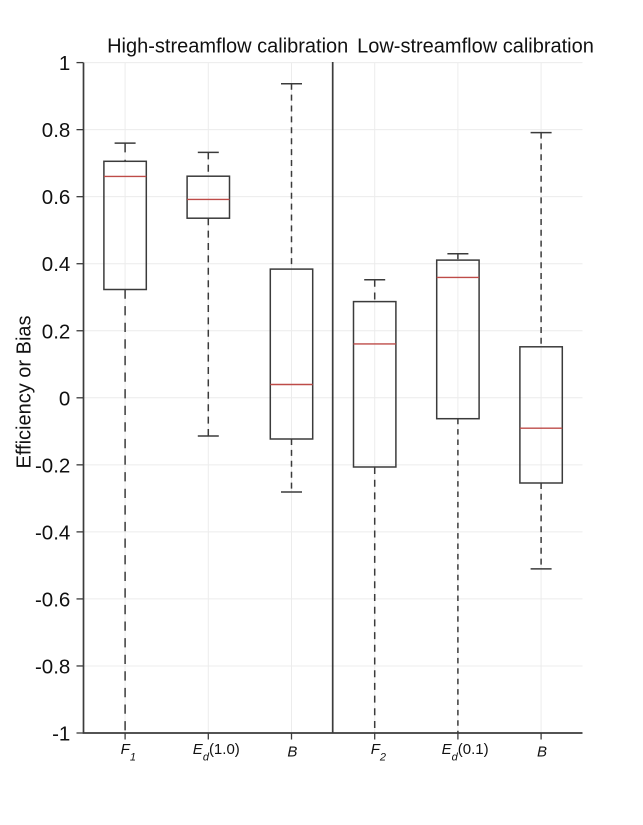 The height and width of the screenshot is (825, 643). What do you see at coordinates (64, 398) in the screenshot?
I see `svg-text: 0` at bounding box center [64, 398].